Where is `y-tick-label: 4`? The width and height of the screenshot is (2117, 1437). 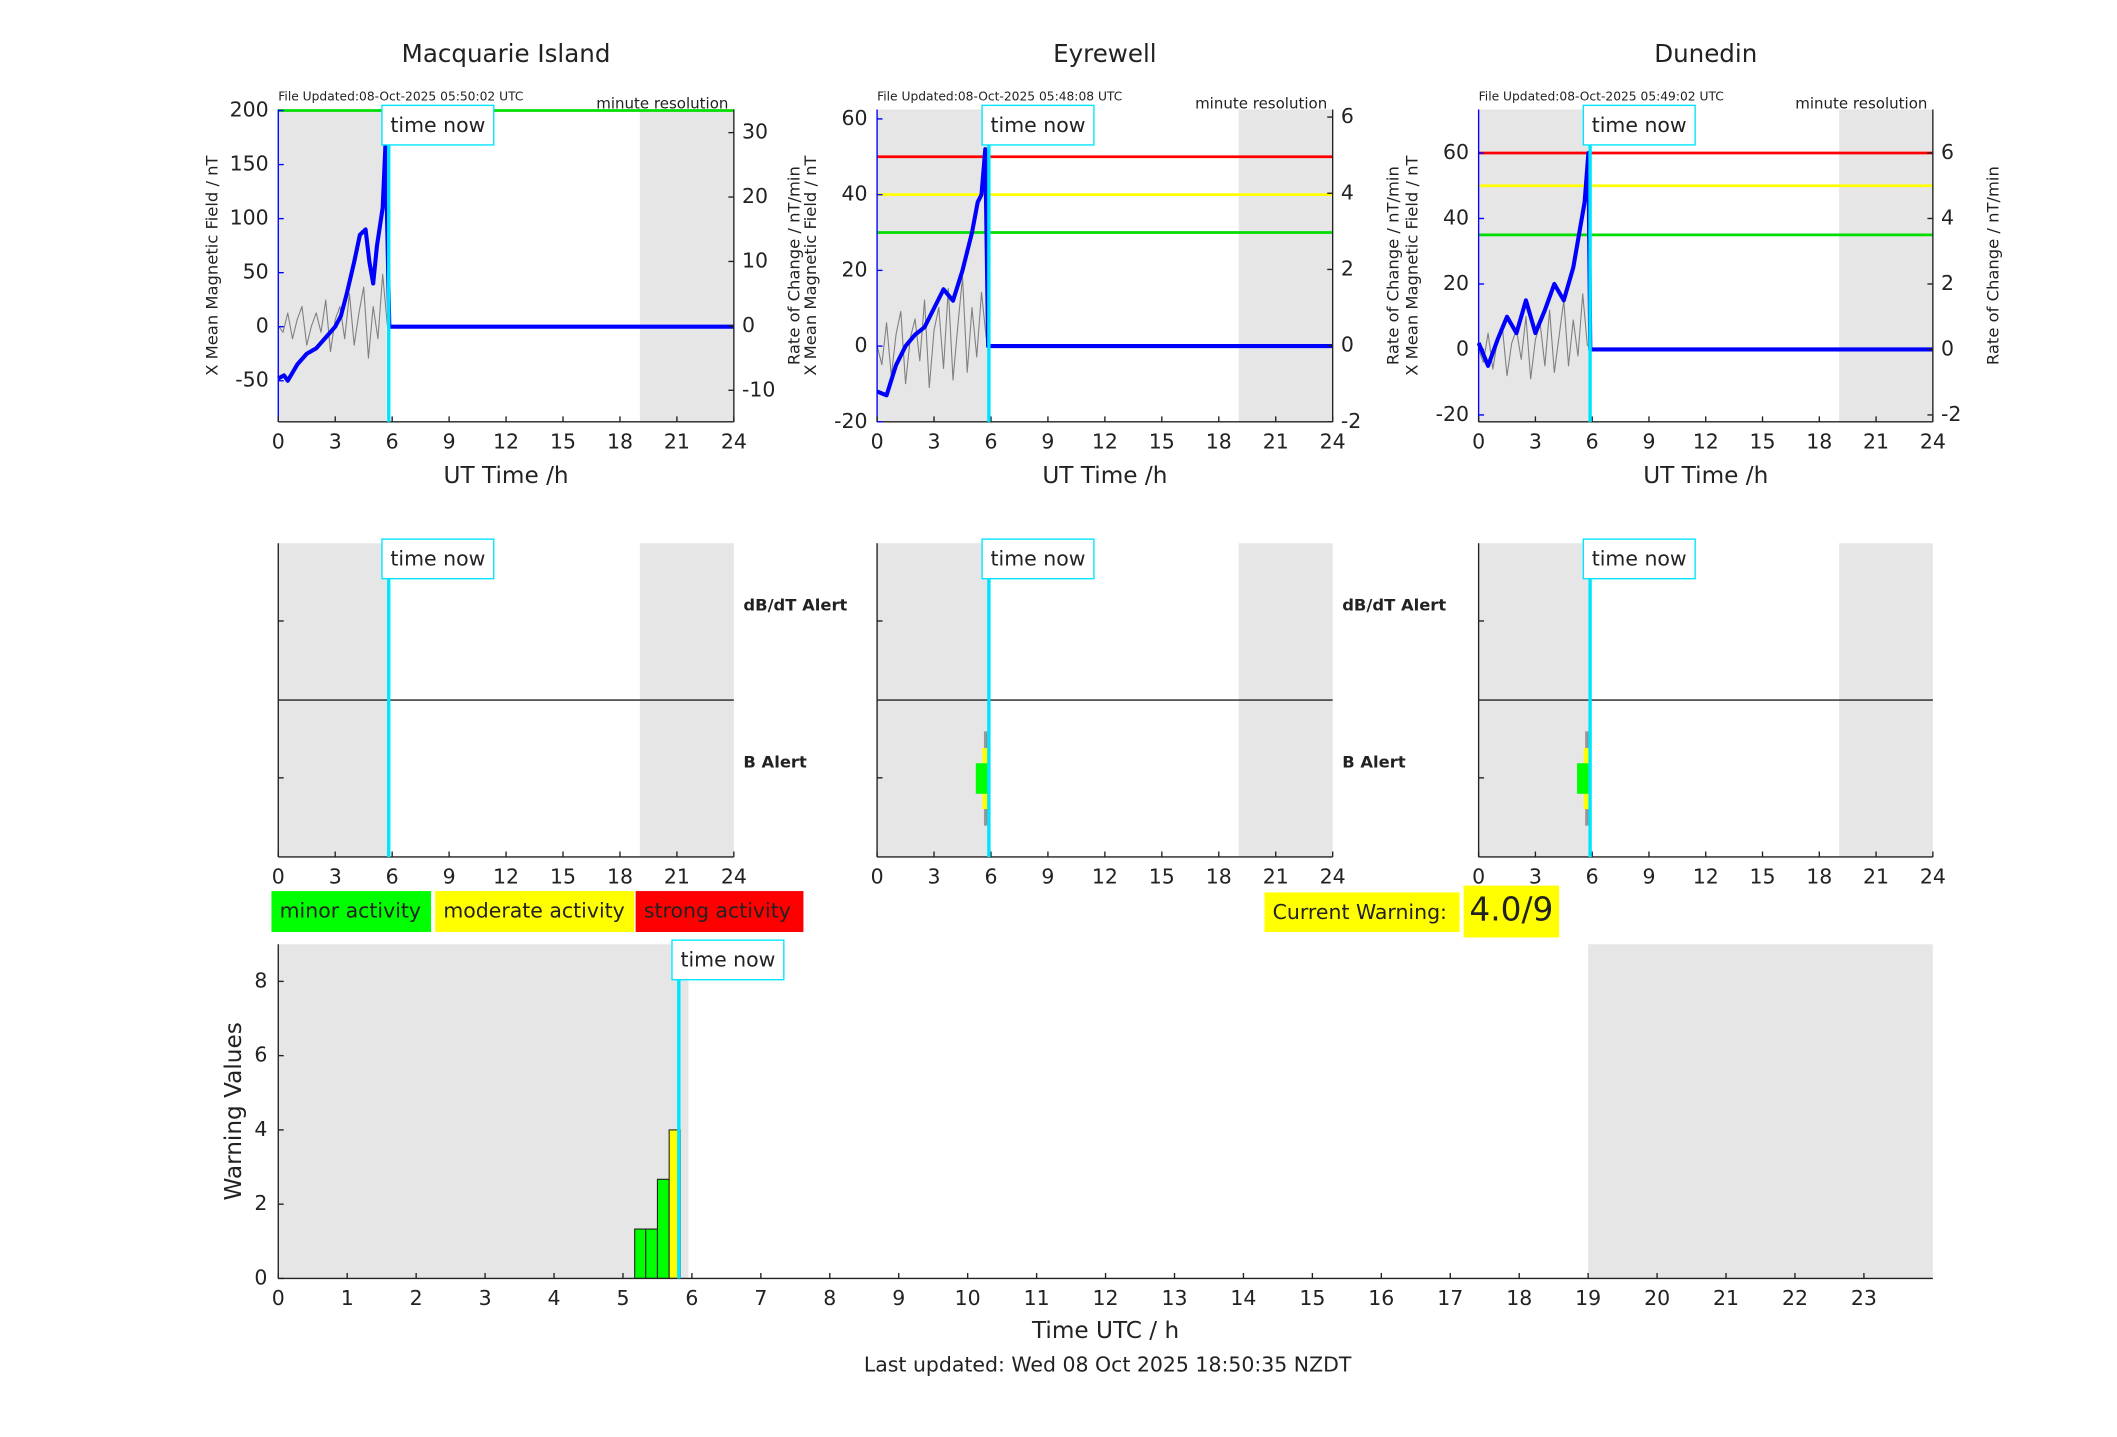
y-tick-label: 4 is located at coordinates (260, 1129).